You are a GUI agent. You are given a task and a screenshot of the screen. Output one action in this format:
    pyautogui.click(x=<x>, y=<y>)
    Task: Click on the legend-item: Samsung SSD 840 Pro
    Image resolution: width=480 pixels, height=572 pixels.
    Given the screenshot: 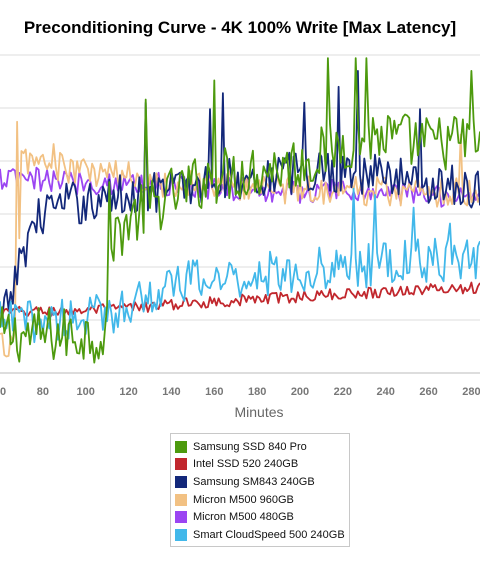 What is the action you would take?
    pyautogui.click(x=262, y=447)
    